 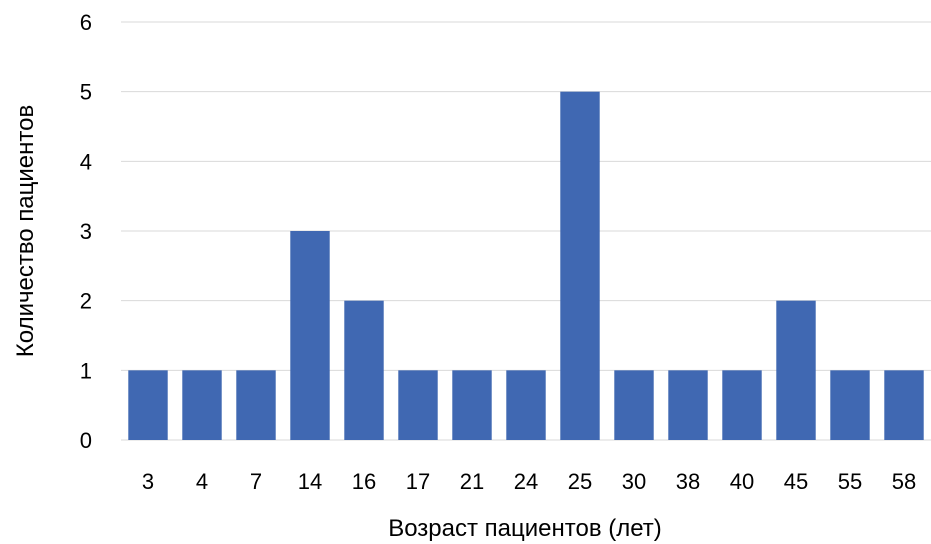 I want to click on x-tick-label: 30, so click(x=634, y=481).